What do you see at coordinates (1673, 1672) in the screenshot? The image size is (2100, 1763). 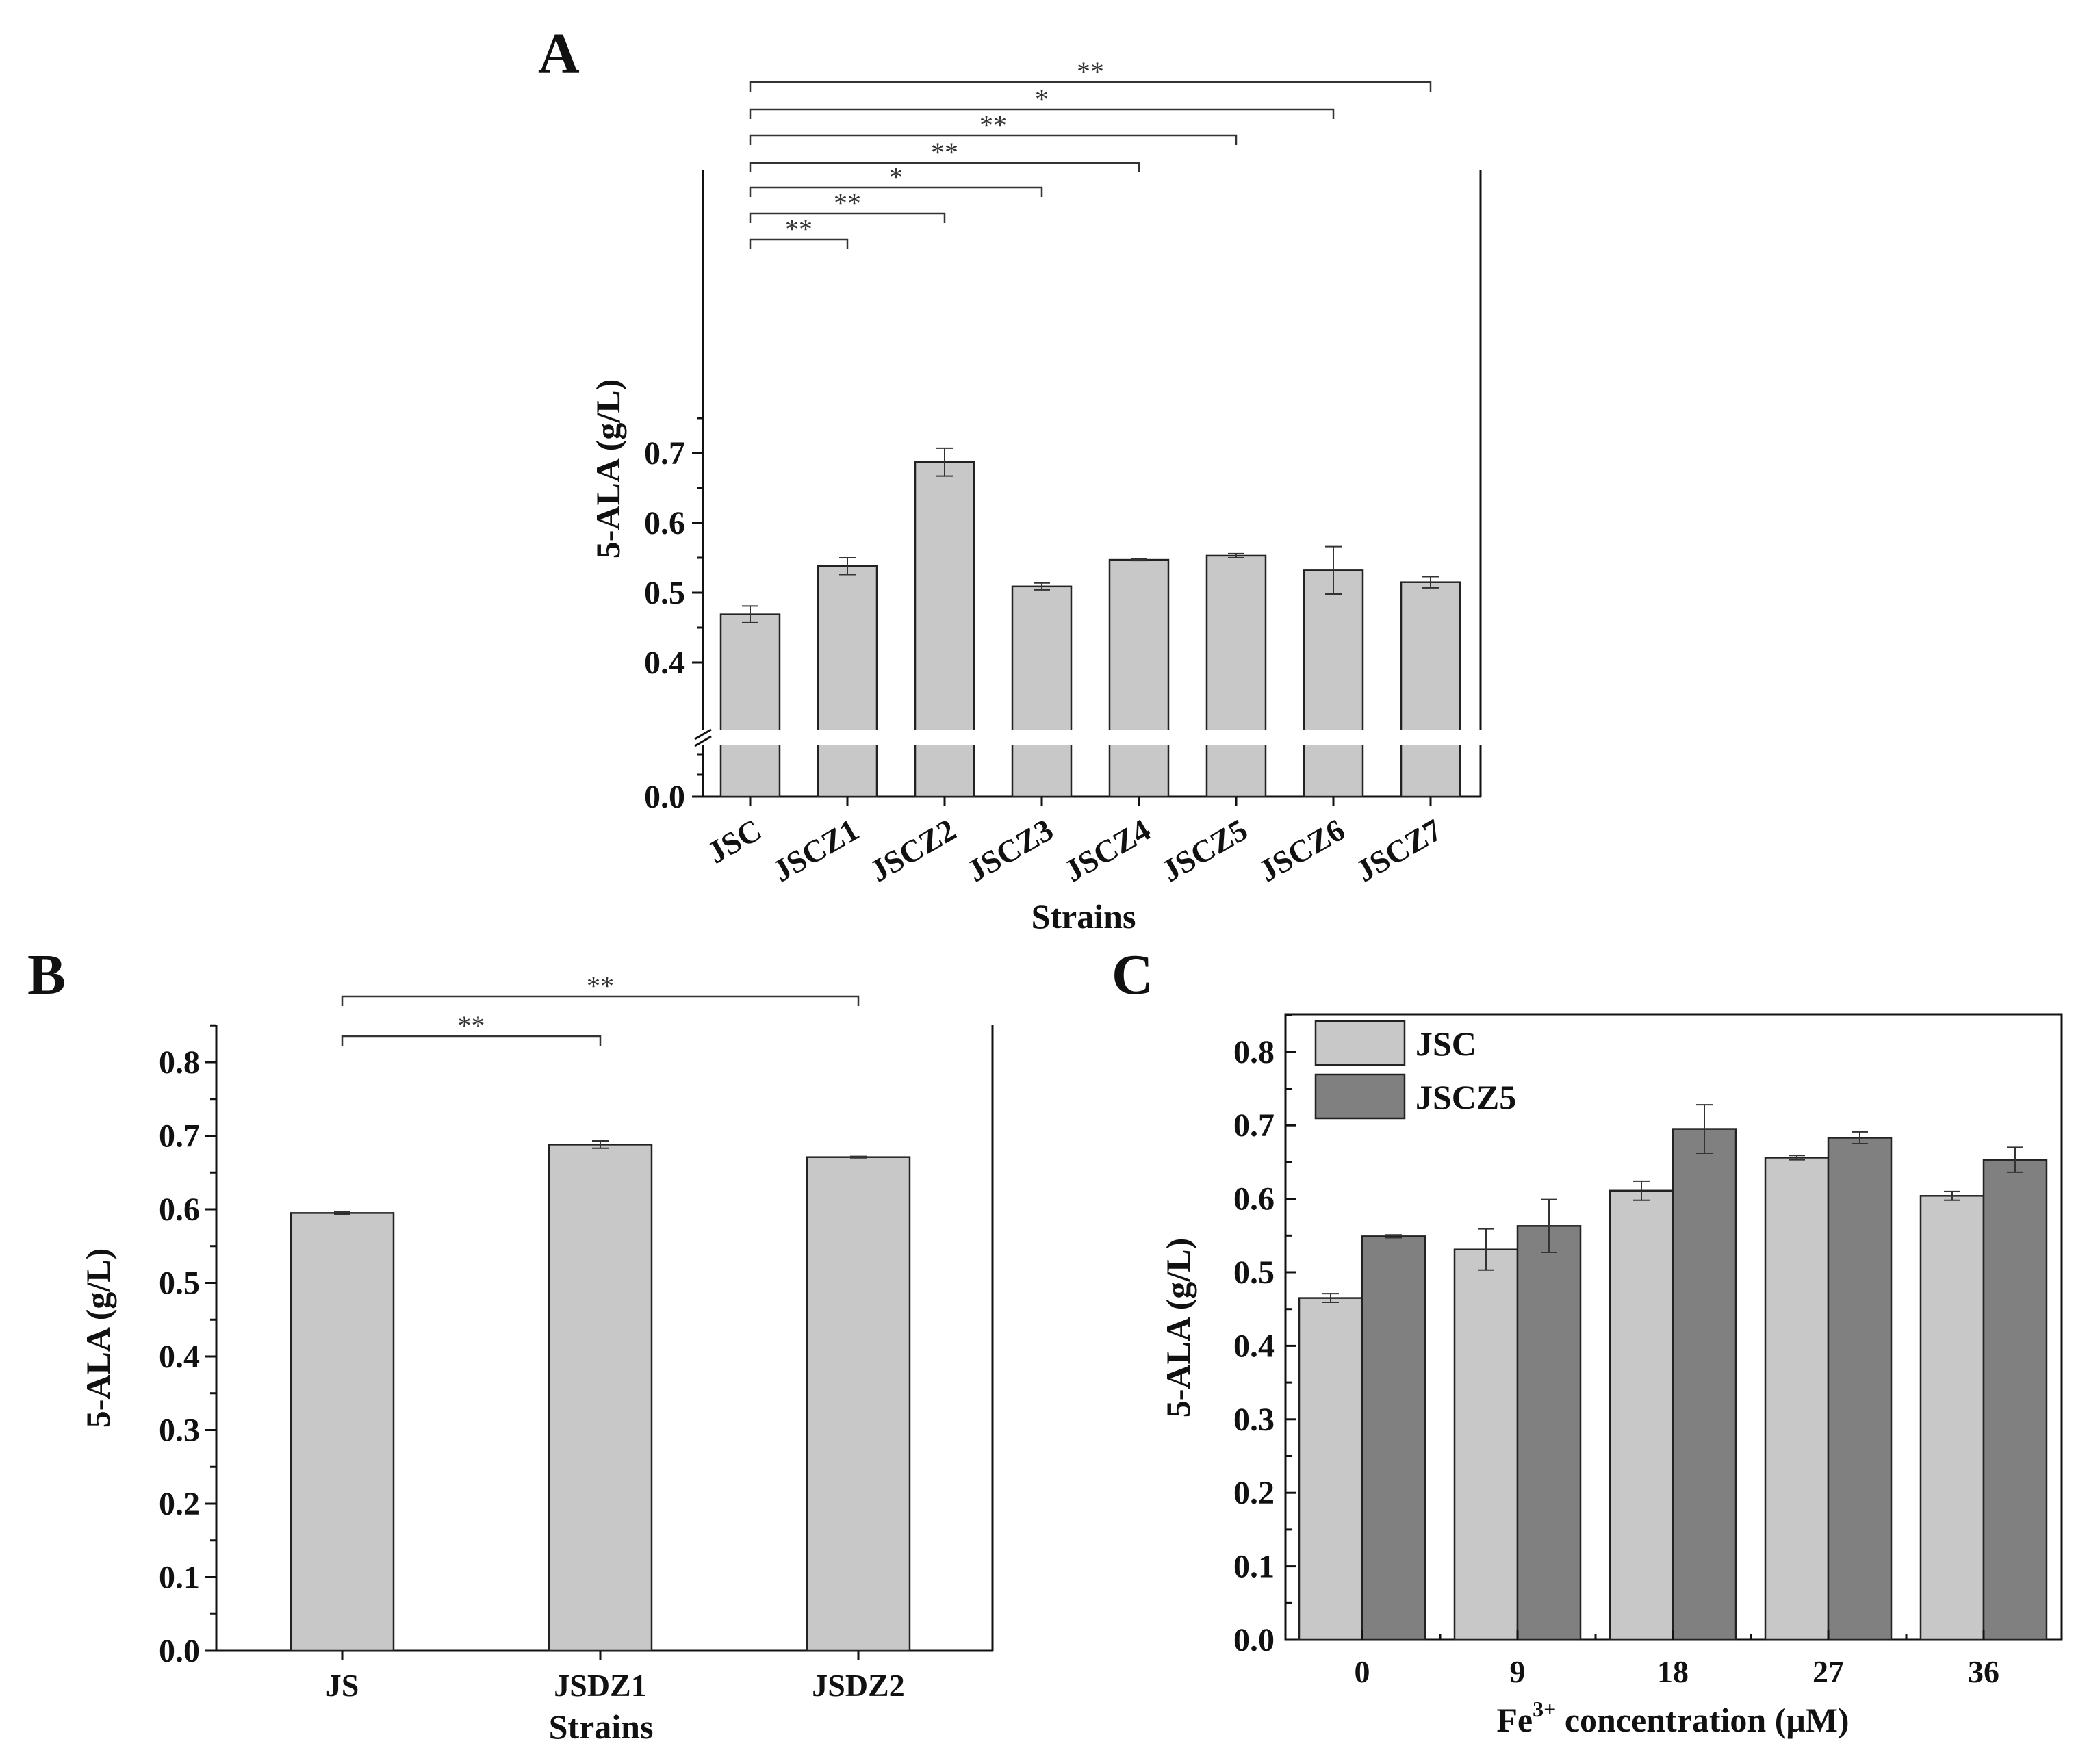 I see `panel-c-category-label: 18` at bounding box center [1673, 1672].